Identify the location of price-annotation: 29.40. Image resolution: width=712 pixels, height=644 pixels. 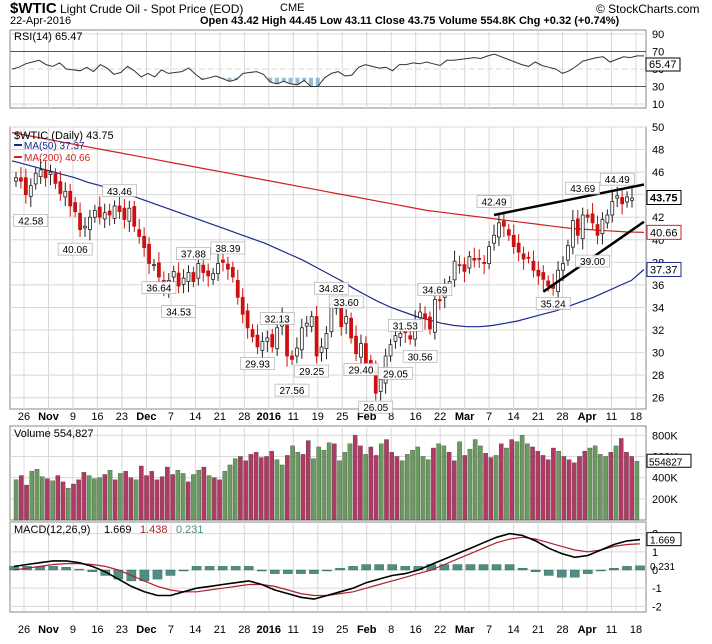
(360, 370).